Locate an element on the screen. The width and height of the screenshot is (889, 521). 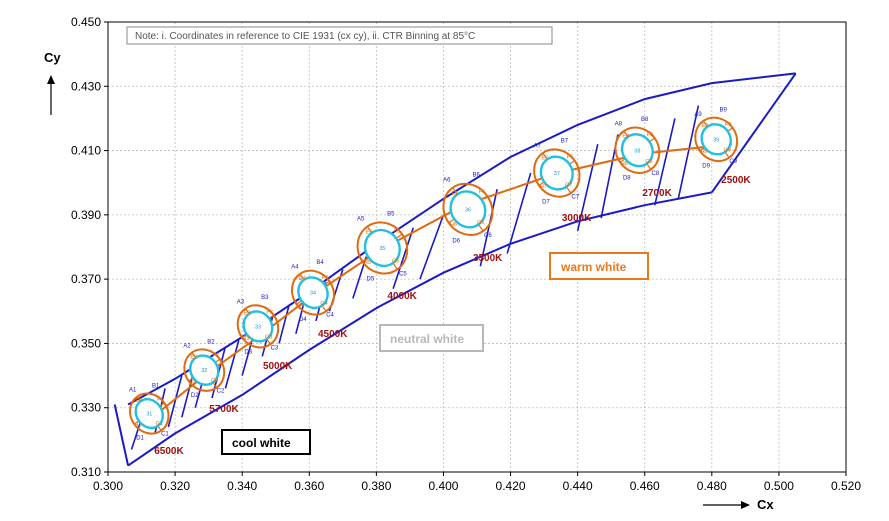
subbin-label: G9 is located at coordinates (727, 151).